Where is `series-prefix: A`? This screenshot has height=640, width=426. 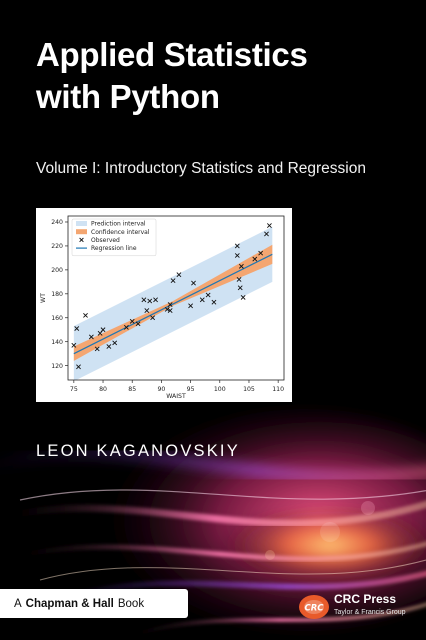 series-prefix: A is located at coordinates (18, 603).